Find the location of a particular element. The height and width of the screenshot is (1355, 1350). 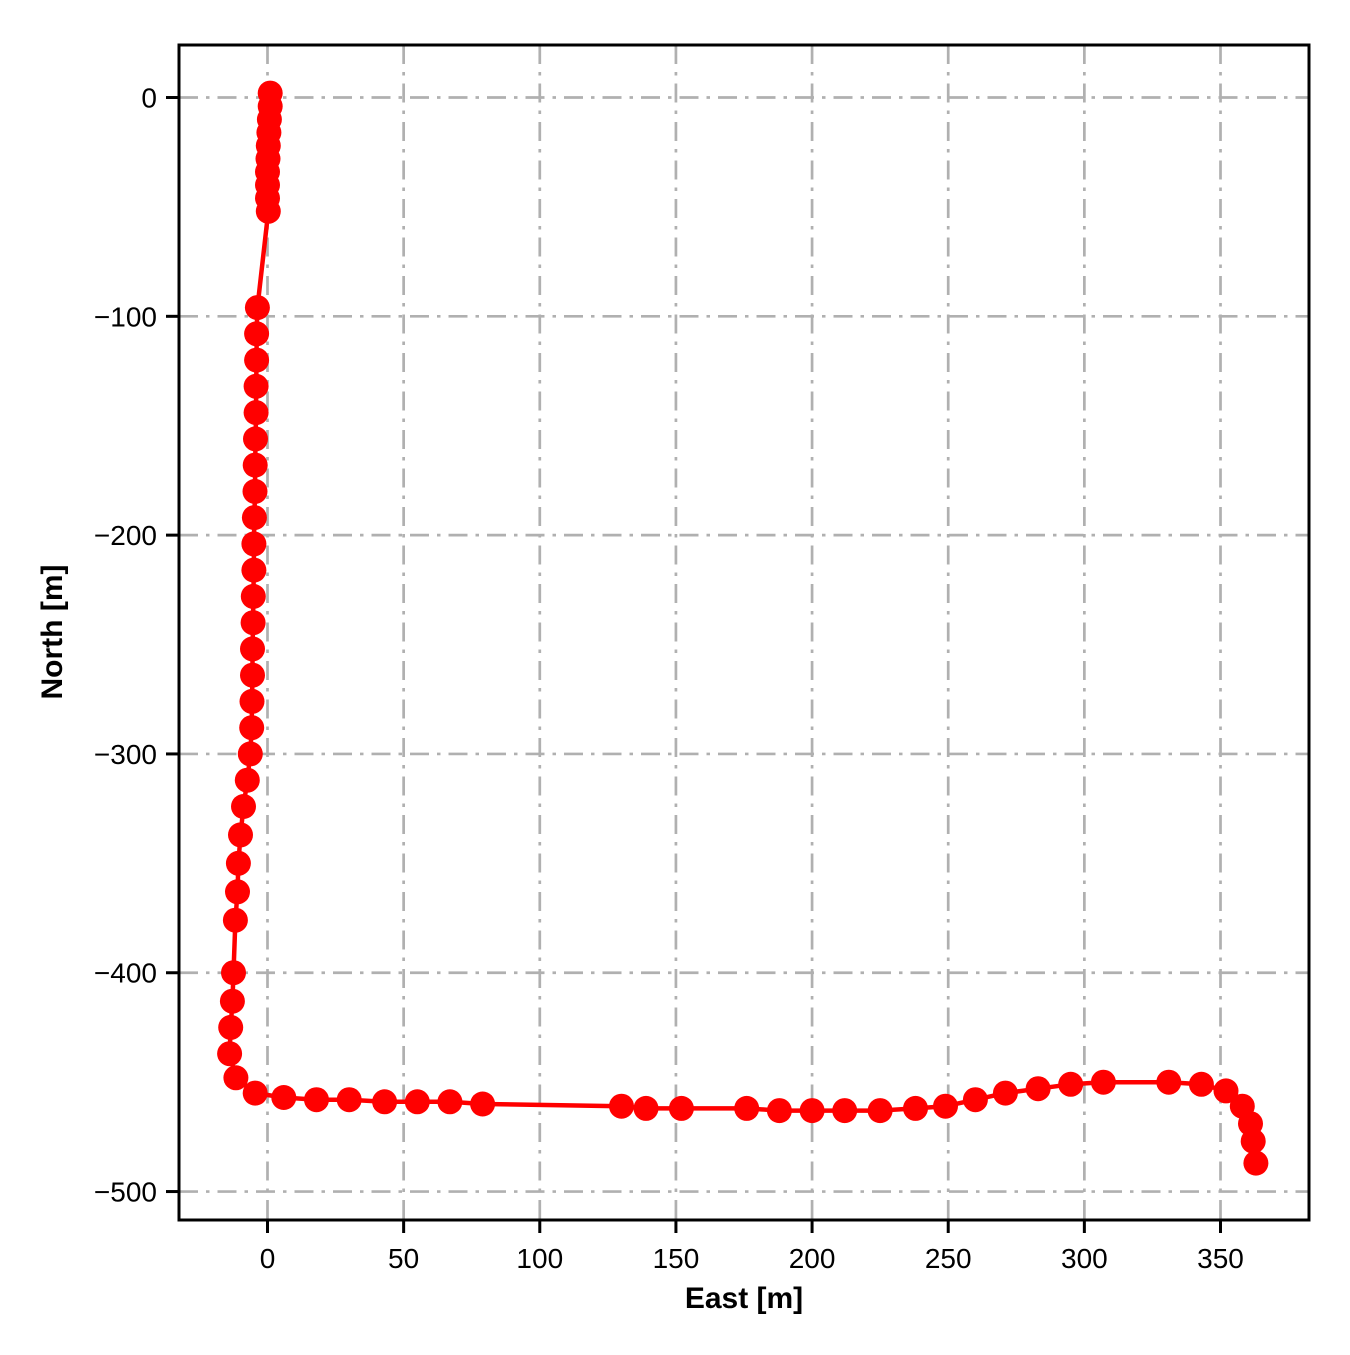

x-axis-label: East [m] is located at coordinates (744, 1298).